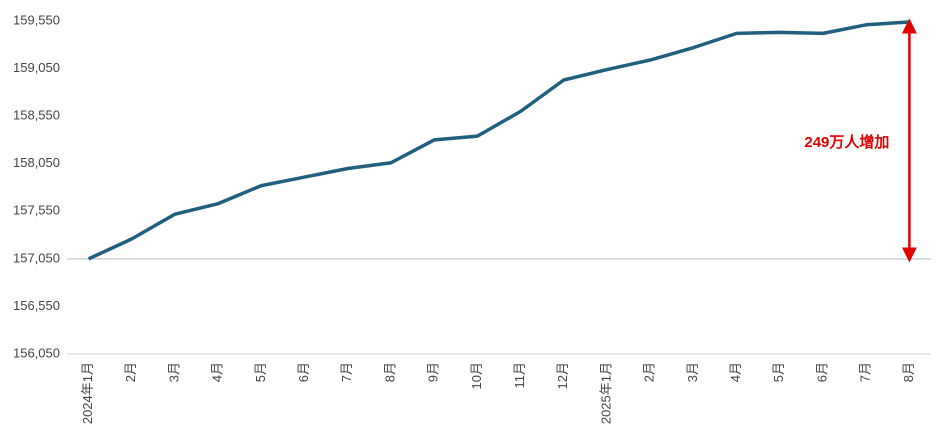 This screenshot has height=432, width=937. Describe the element at coordinates (433, 372) in the screenshot. I see `x-tick-label: 9月` at that location.